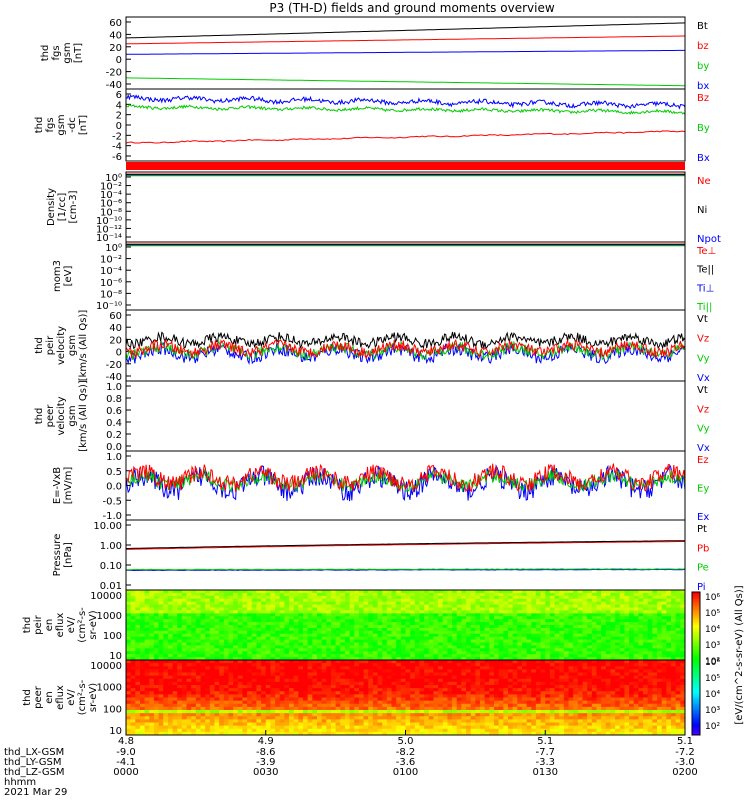  I want to click on panel-ylabel: thd, so click(45, 53).